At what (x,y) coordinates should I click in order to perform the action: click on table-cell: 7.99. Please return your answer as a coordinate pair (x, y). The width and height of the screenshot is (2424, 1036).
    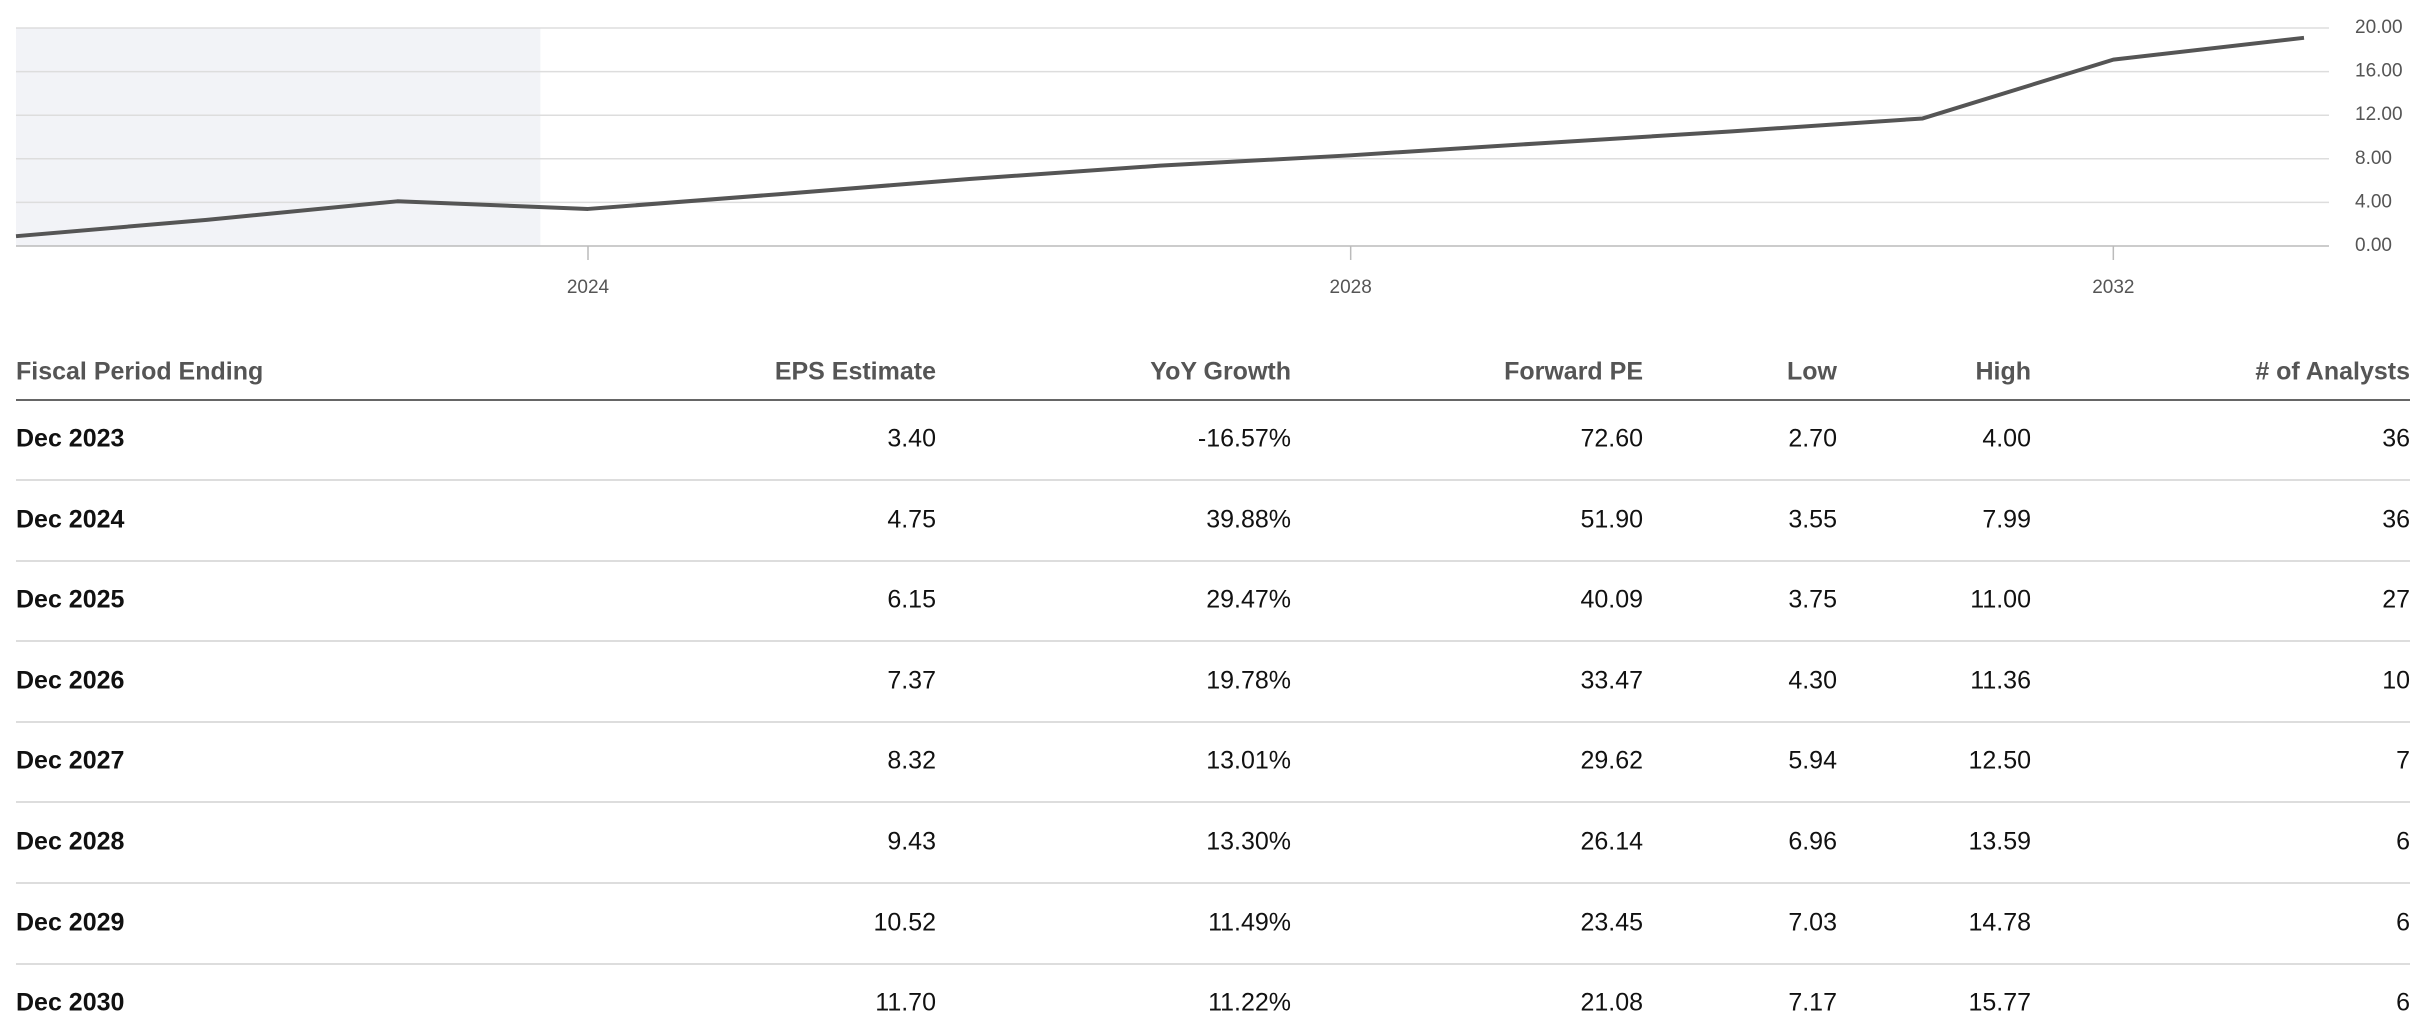
    Looking at the image, I should click on (2006, 519).